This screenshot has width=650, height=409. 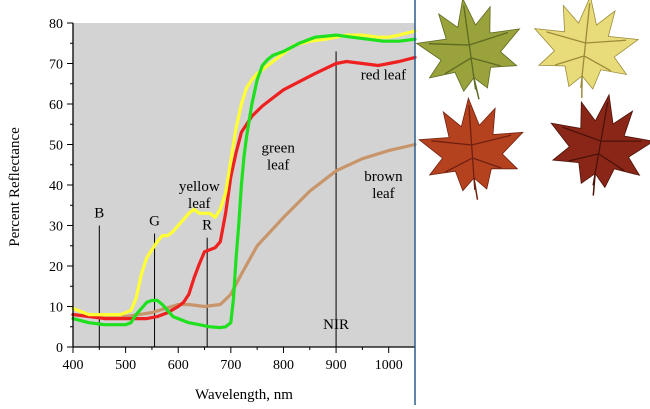 I want to click on x-tick-label: 700, so click(x=230, y=365).